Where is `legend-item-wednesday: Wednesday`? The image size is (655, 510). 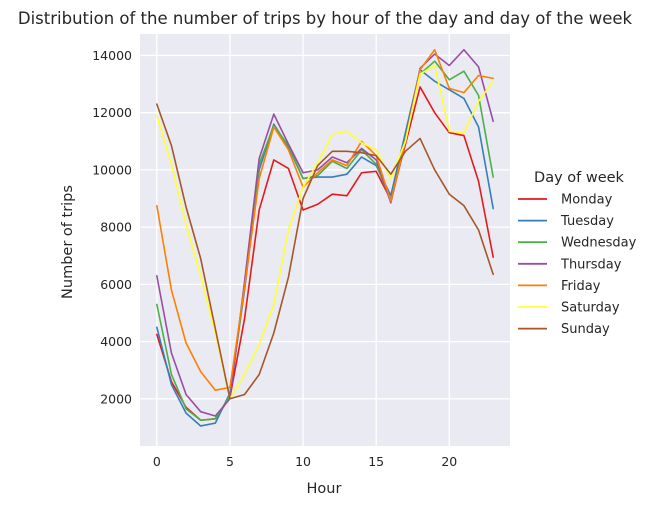
legend-item-wednesday: Wednesday is located at coordinates (577, 243).